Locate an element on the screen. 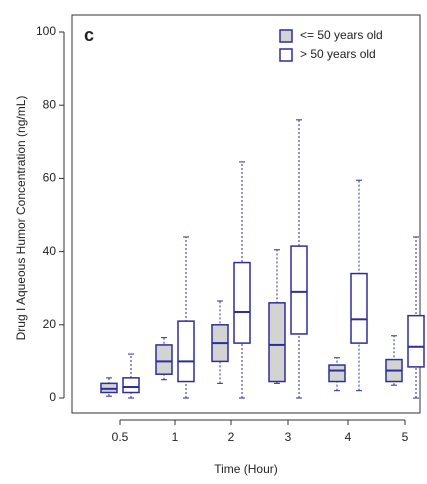  y-tick-label: 0 is located at coordinates (52, 397).